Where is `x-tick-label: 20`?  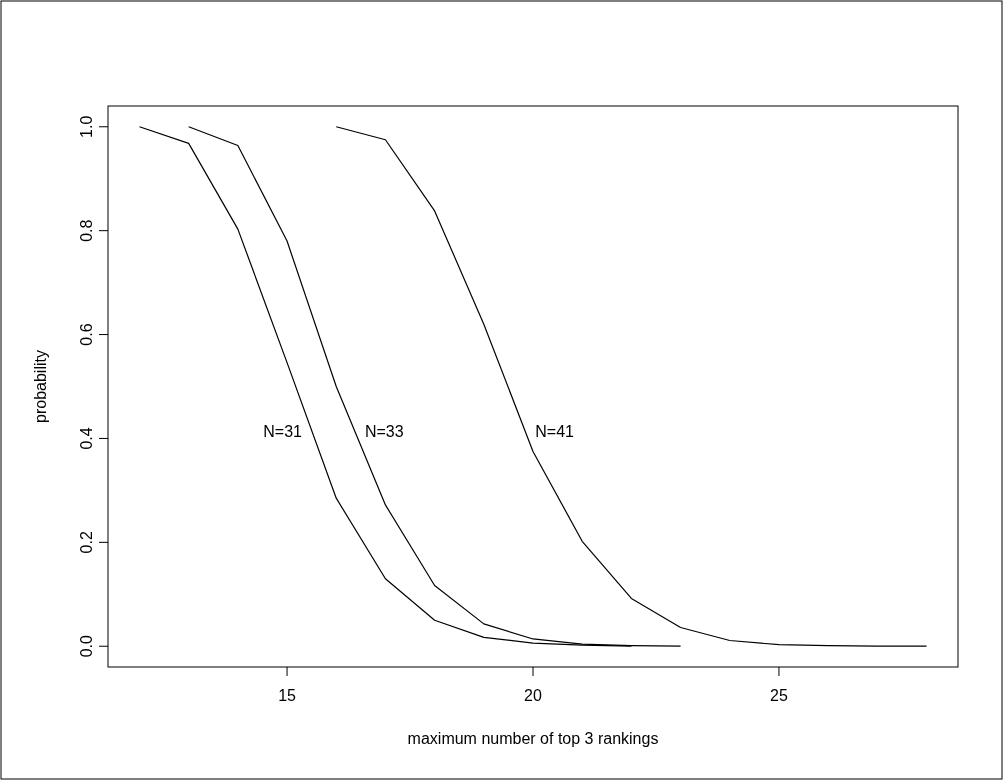 x-tick-label: 20 is located at coordinates (533, 695).